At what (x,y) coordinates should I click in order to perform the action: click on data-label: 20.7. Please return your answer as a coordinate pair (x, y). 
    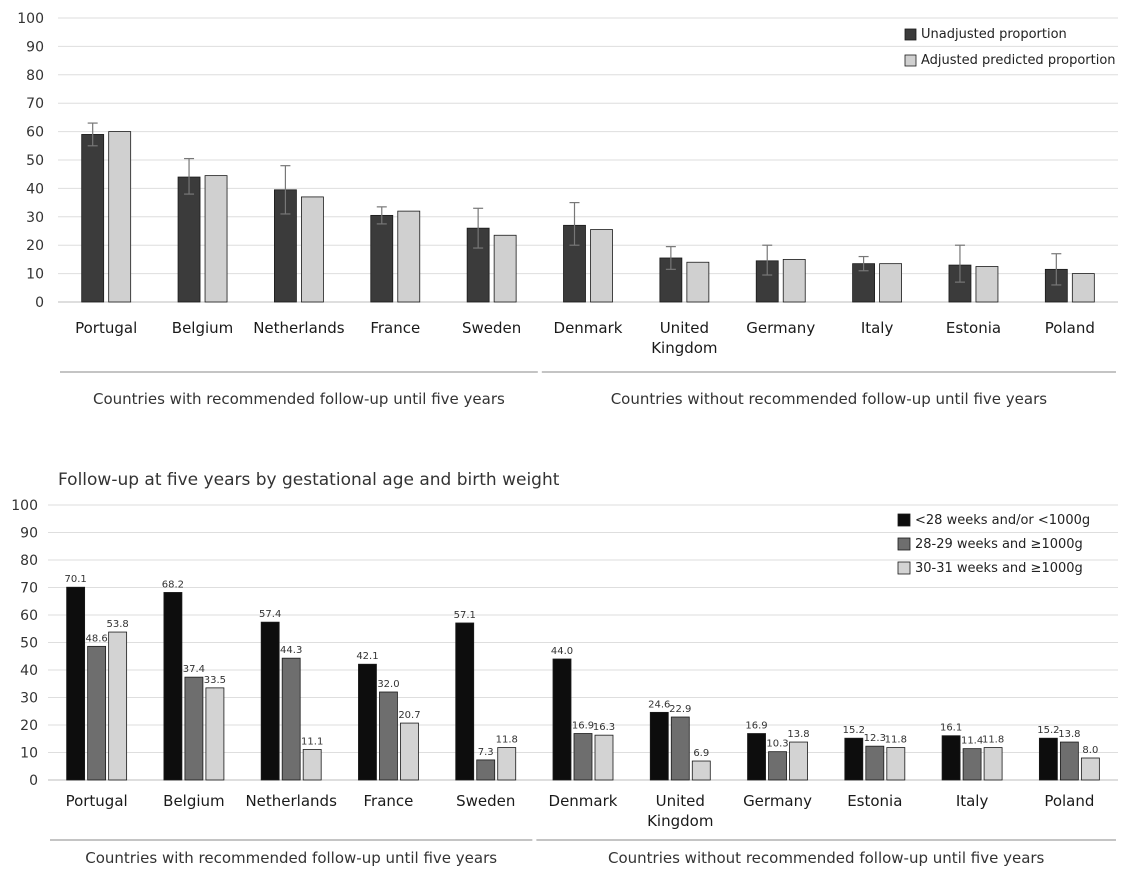
    Looking at the image, I should click on (409, 715).